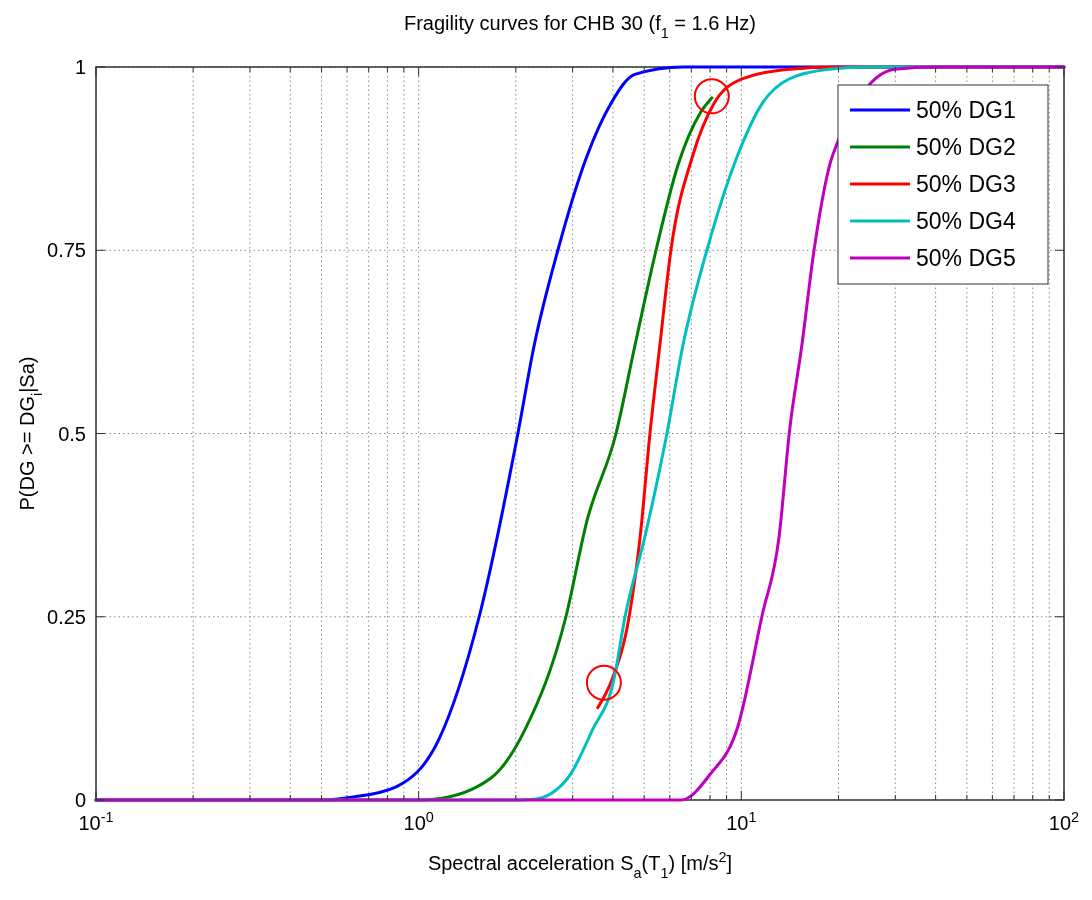 The image size is (1092, 900). What do you see at coordinates (966, 147) in the screenshot?
I see `legend-label: 50% DG2` at bounding box center [966, 147].